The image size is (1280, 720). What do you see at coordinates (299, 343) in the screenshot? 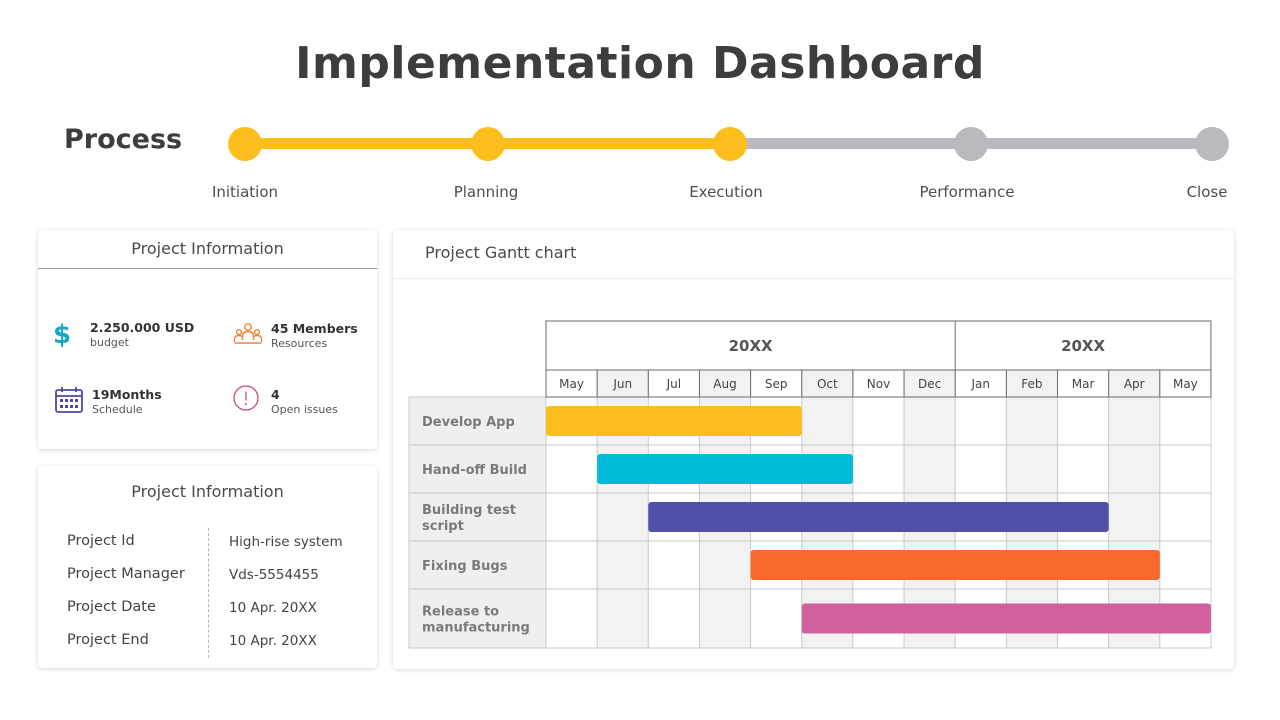
I see `resources-caption: Resources` at bounding box center [299, 343].